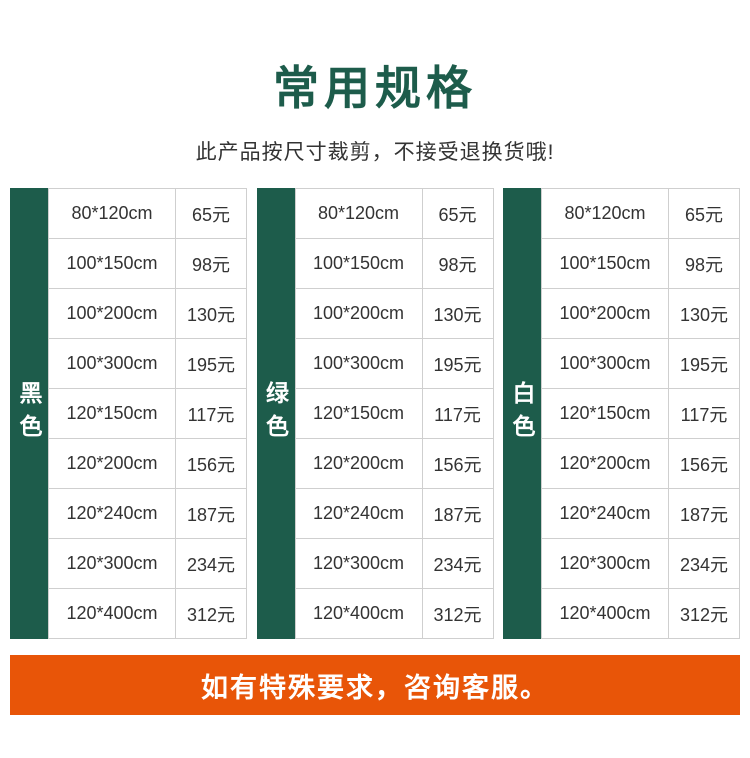  I want to click on color-label-strip: 白色, so click(522, 413).